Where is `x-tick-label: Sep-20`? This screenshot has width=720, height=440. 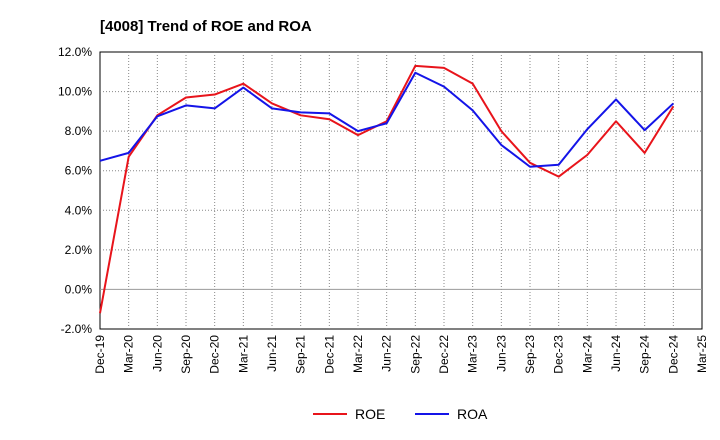 x-tick-label: Sep-20 is located at coordinates (186, 354).